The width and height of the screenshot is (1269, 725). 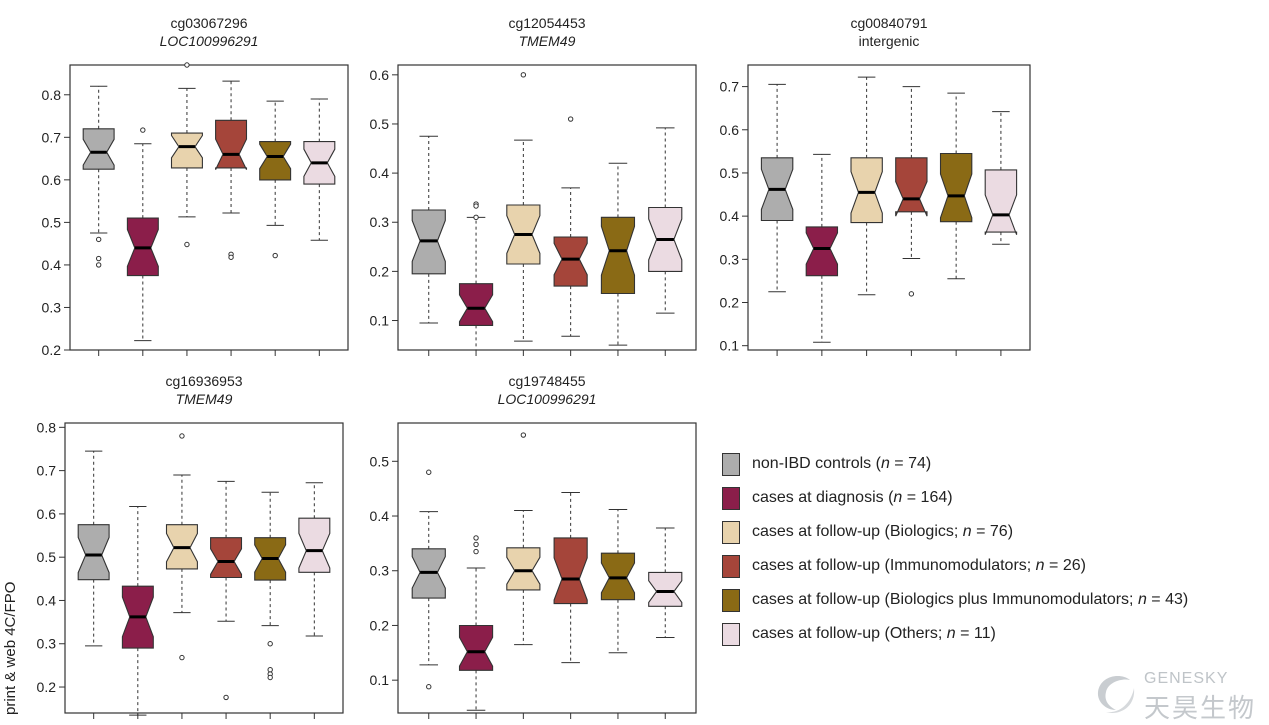 I want to click on panel-subtitle: TMEM49, so click(x=547, y=41).